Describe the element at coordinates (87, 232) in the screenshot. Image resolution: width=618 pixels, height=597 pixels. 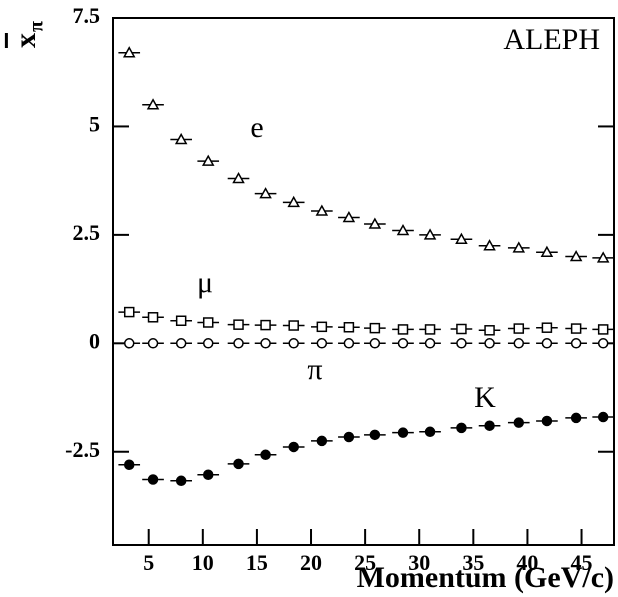
I see `y-tick-label: 2.5` at that location.